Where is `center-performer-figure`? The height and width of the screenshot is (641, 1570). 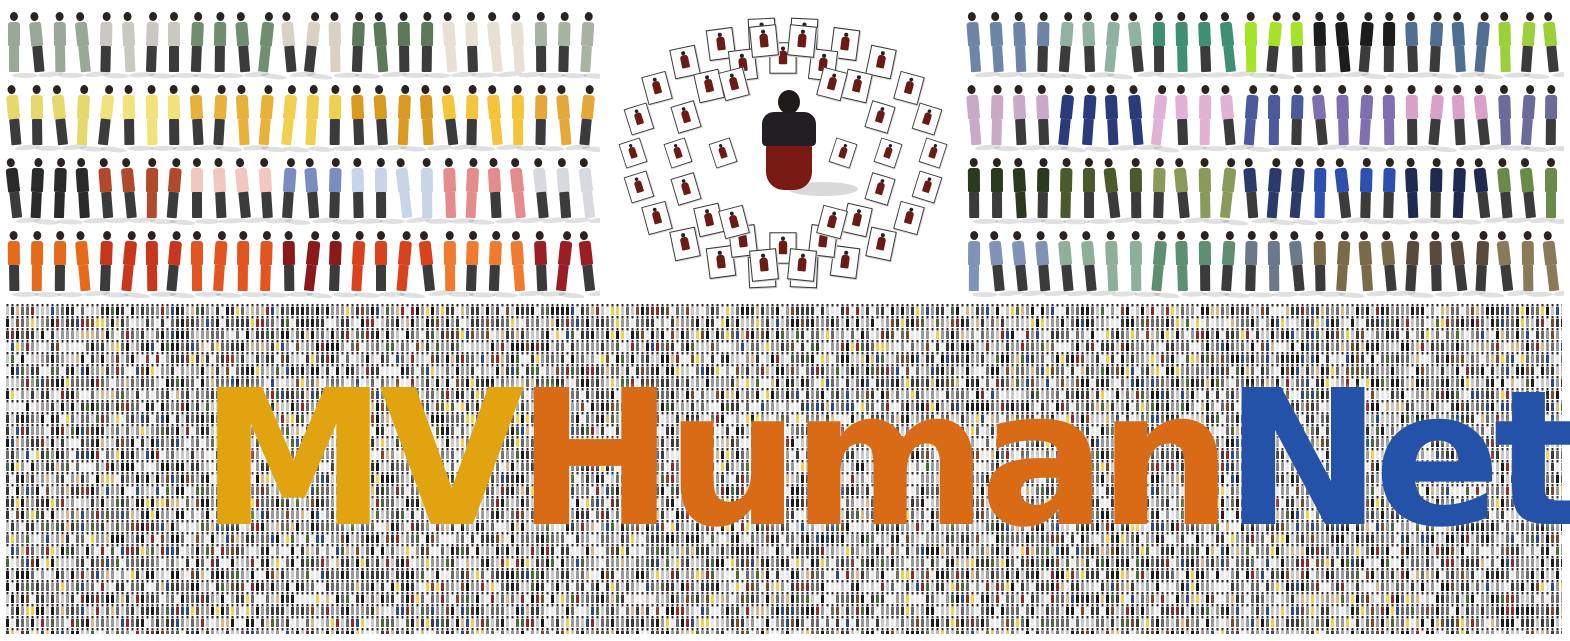 center-performer-figure is located at coordinates (808, 144).